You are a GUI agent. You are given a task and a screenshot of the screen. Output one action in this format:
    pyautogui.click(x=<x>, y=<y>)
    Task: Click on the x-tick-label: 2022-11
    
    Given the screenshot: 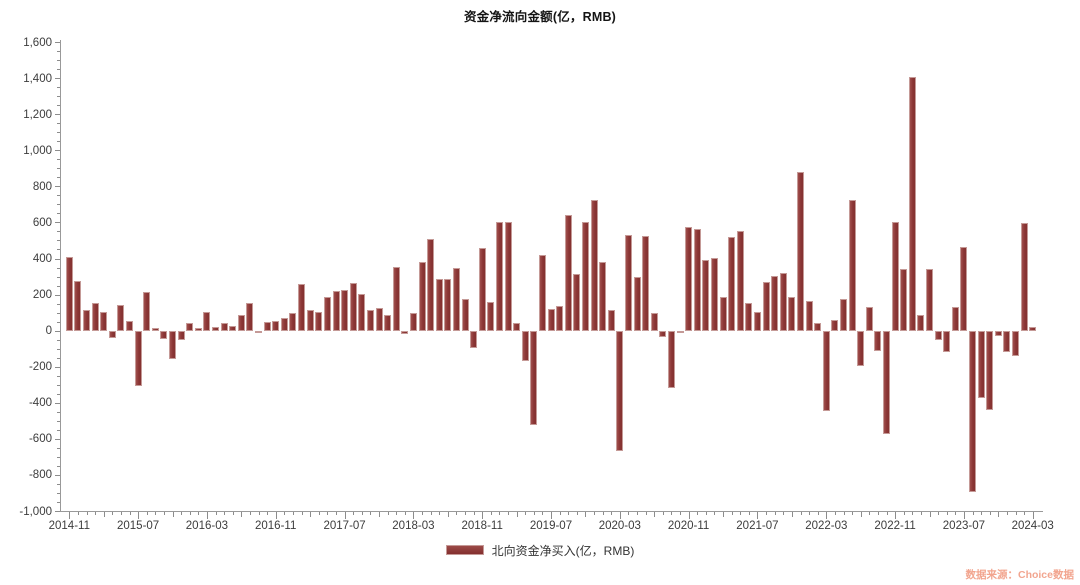 What is the action you would take?
    pyautogui.click(x=895, y=526)
    